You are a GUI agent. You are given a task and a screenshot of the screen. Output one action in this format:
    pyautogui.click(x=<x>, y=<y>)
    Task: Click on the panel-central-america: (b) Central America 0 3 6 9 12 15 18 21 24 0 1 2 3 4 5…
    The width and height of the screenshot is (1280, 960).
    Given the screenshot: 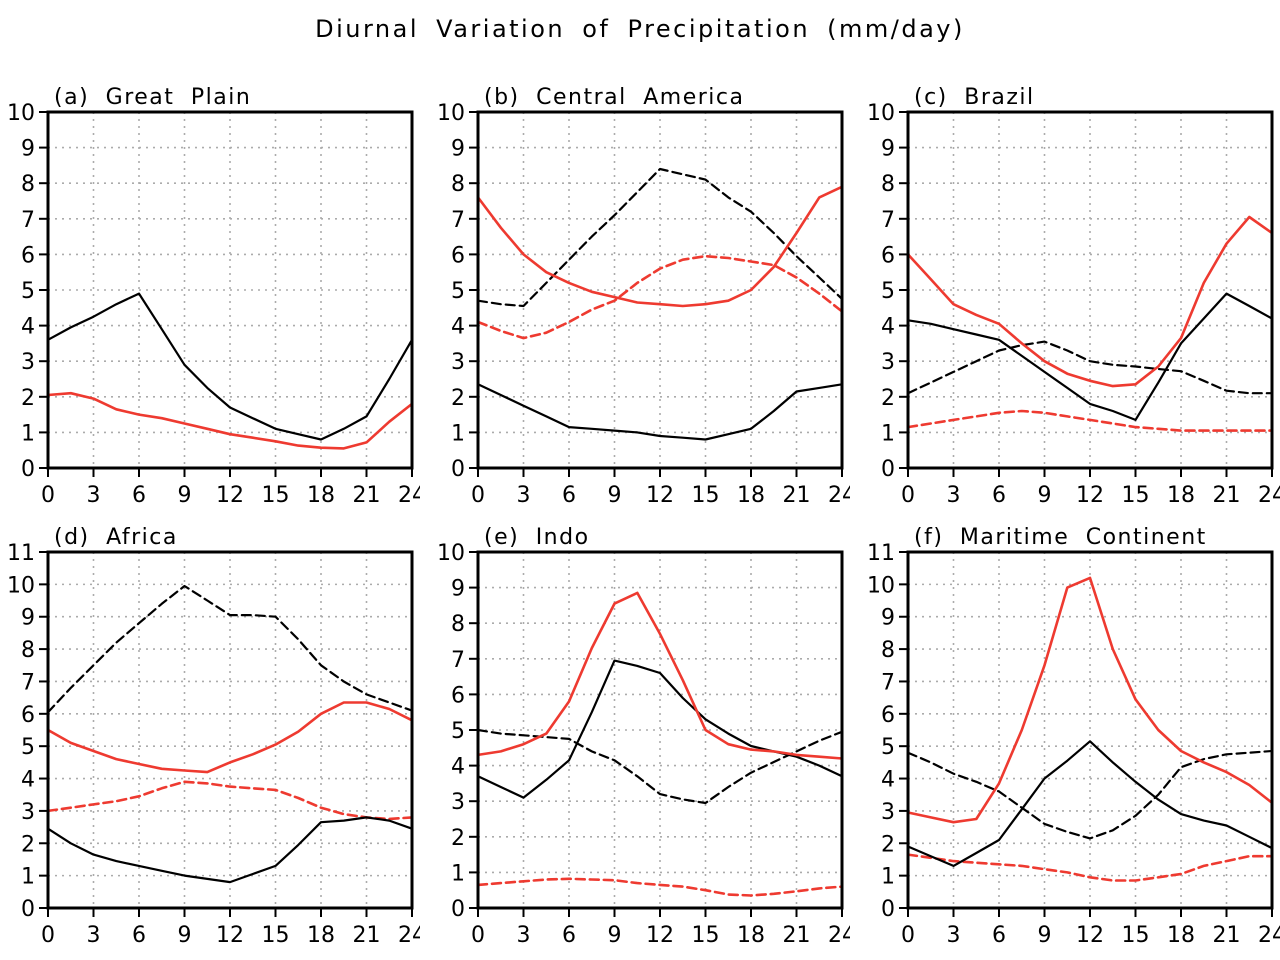 What is the action you would take?
    pyautogui.click(x=646, y=301)
    